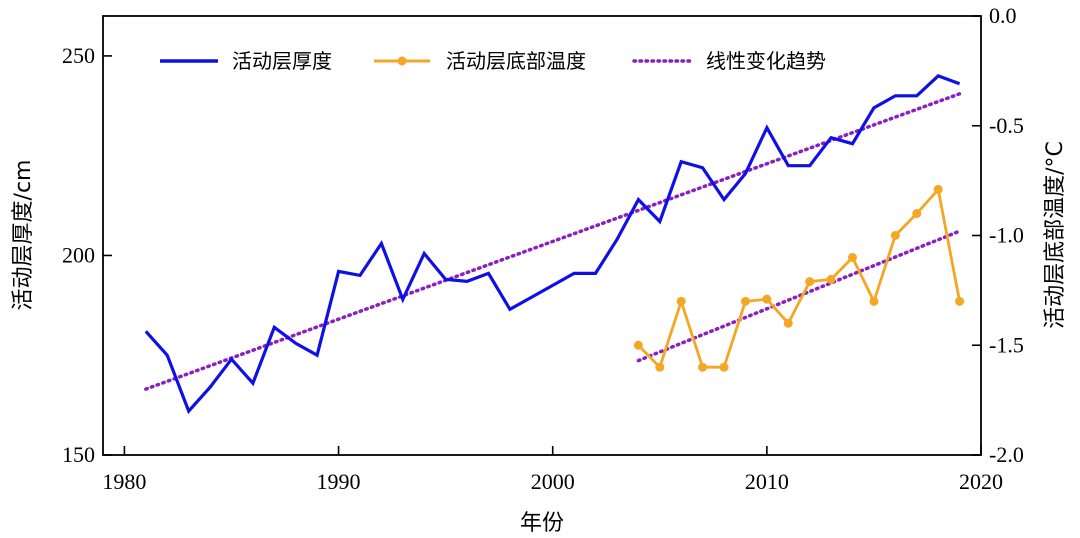  What do you see at coordinates (767, 481) in the screenshot?
I see `x-tick-label: 2010` at bounding box center [767, 481].